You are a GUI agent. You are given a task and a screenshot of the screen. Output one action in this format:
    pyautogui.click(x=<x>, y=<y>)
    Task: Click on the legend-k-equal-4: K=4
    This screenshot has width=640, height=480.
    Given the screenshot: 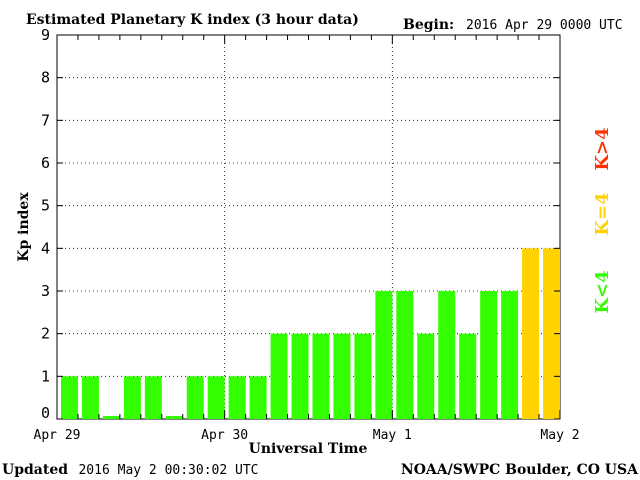 What is the action you would take?
    pyautogui.click(x=602, y=213)
    